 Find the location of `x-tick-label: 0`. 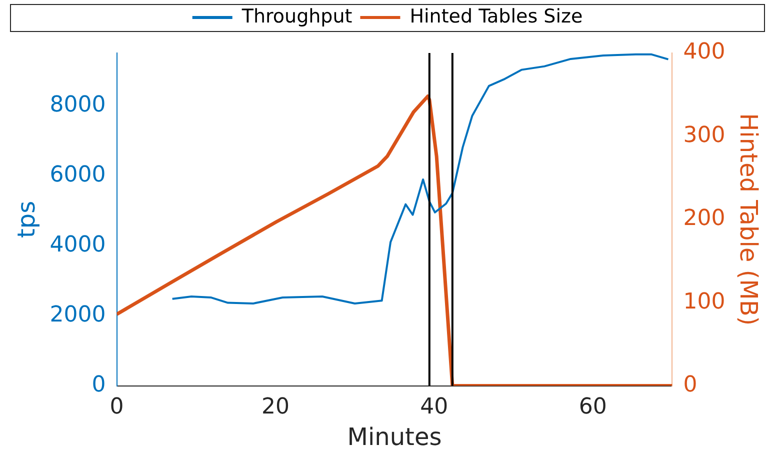

x-tick-label: 0 is located at coordinates (117, 407).